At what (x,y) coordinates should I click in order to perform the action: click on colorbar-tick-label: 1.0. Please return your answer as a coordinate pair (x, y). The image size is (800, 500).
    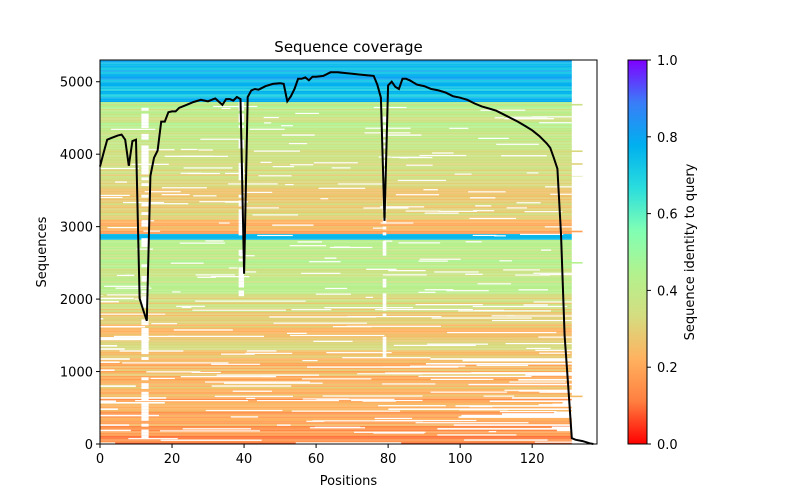
    Looking at the image, I should click on (667, 61).